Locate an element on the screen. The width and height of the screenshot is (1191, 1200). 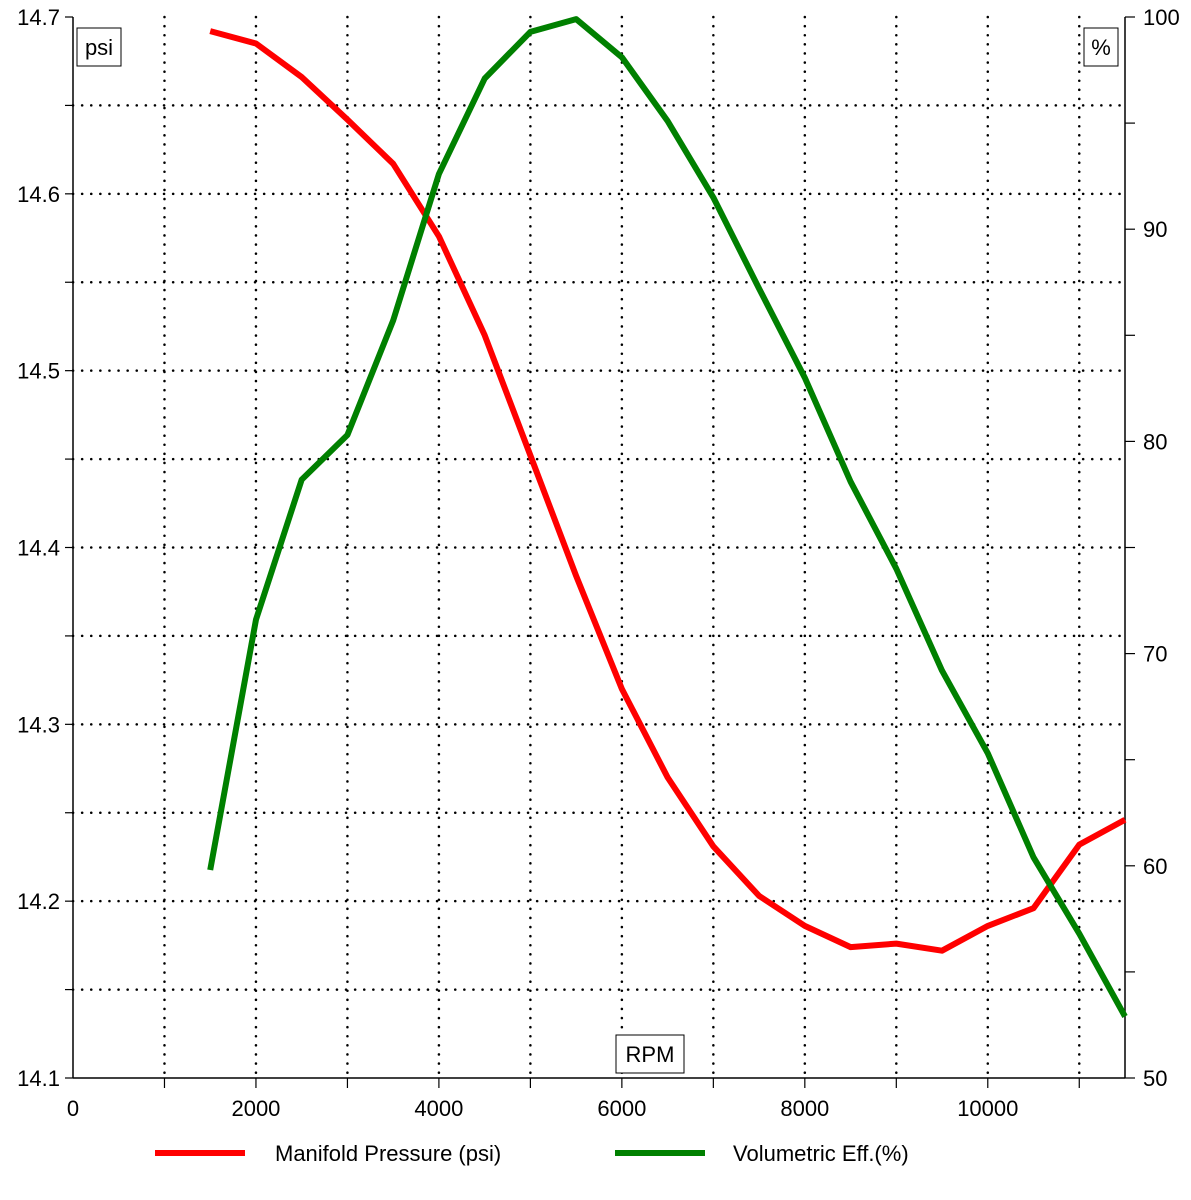
legend-label-manifold-pressure: Manifold Pressure (psi) is located at coordinates (388, 1153).